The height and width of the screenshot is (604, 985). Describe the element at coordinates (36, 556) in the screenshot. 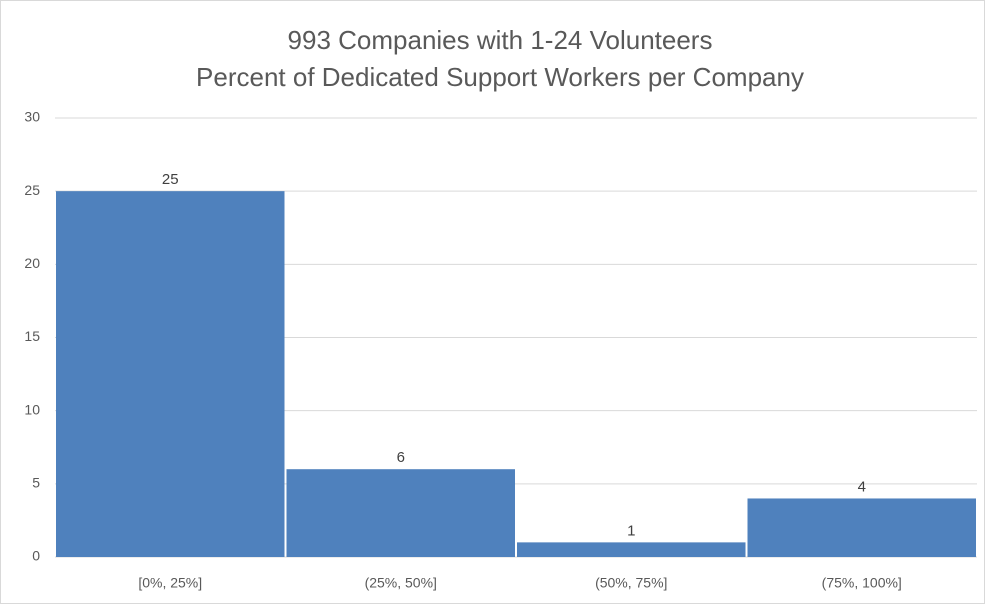

I see `y-tick-label: 0` at that location.